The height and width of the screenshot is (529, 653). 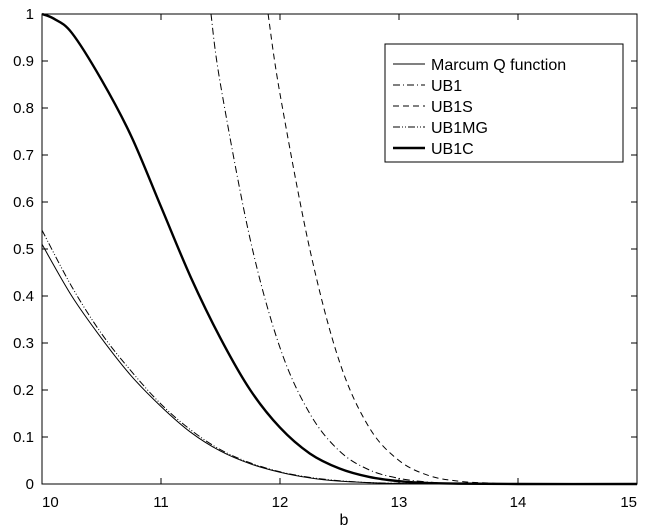 I want to click on legend-label: Marcum Q function, so click(x=498, y=65).